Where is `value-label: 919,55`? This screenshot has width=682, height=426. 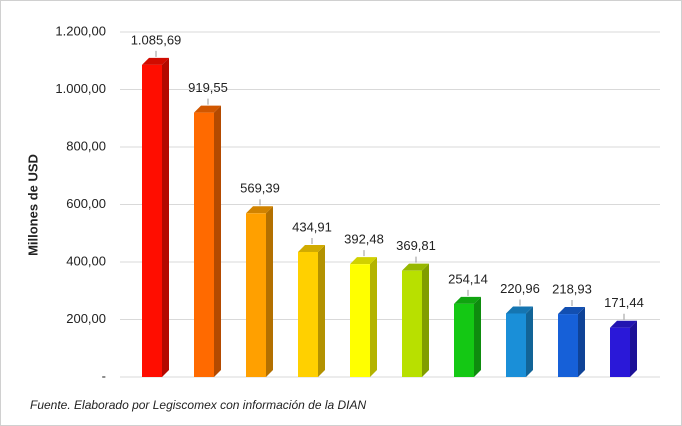
value-label: 919,55 is located at coordinates (208, 87).